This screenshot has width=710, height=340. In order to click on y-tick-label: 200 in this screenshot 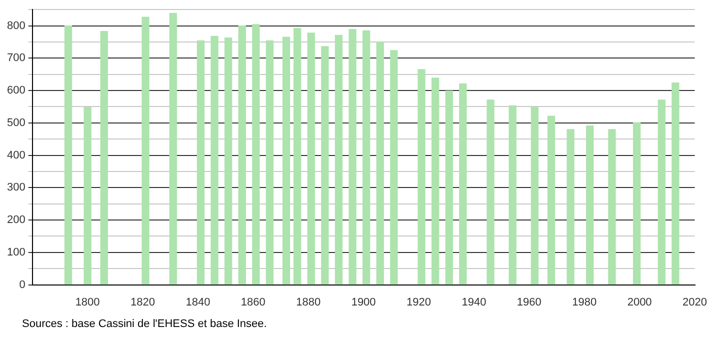, I will do `click(16, 220)`.